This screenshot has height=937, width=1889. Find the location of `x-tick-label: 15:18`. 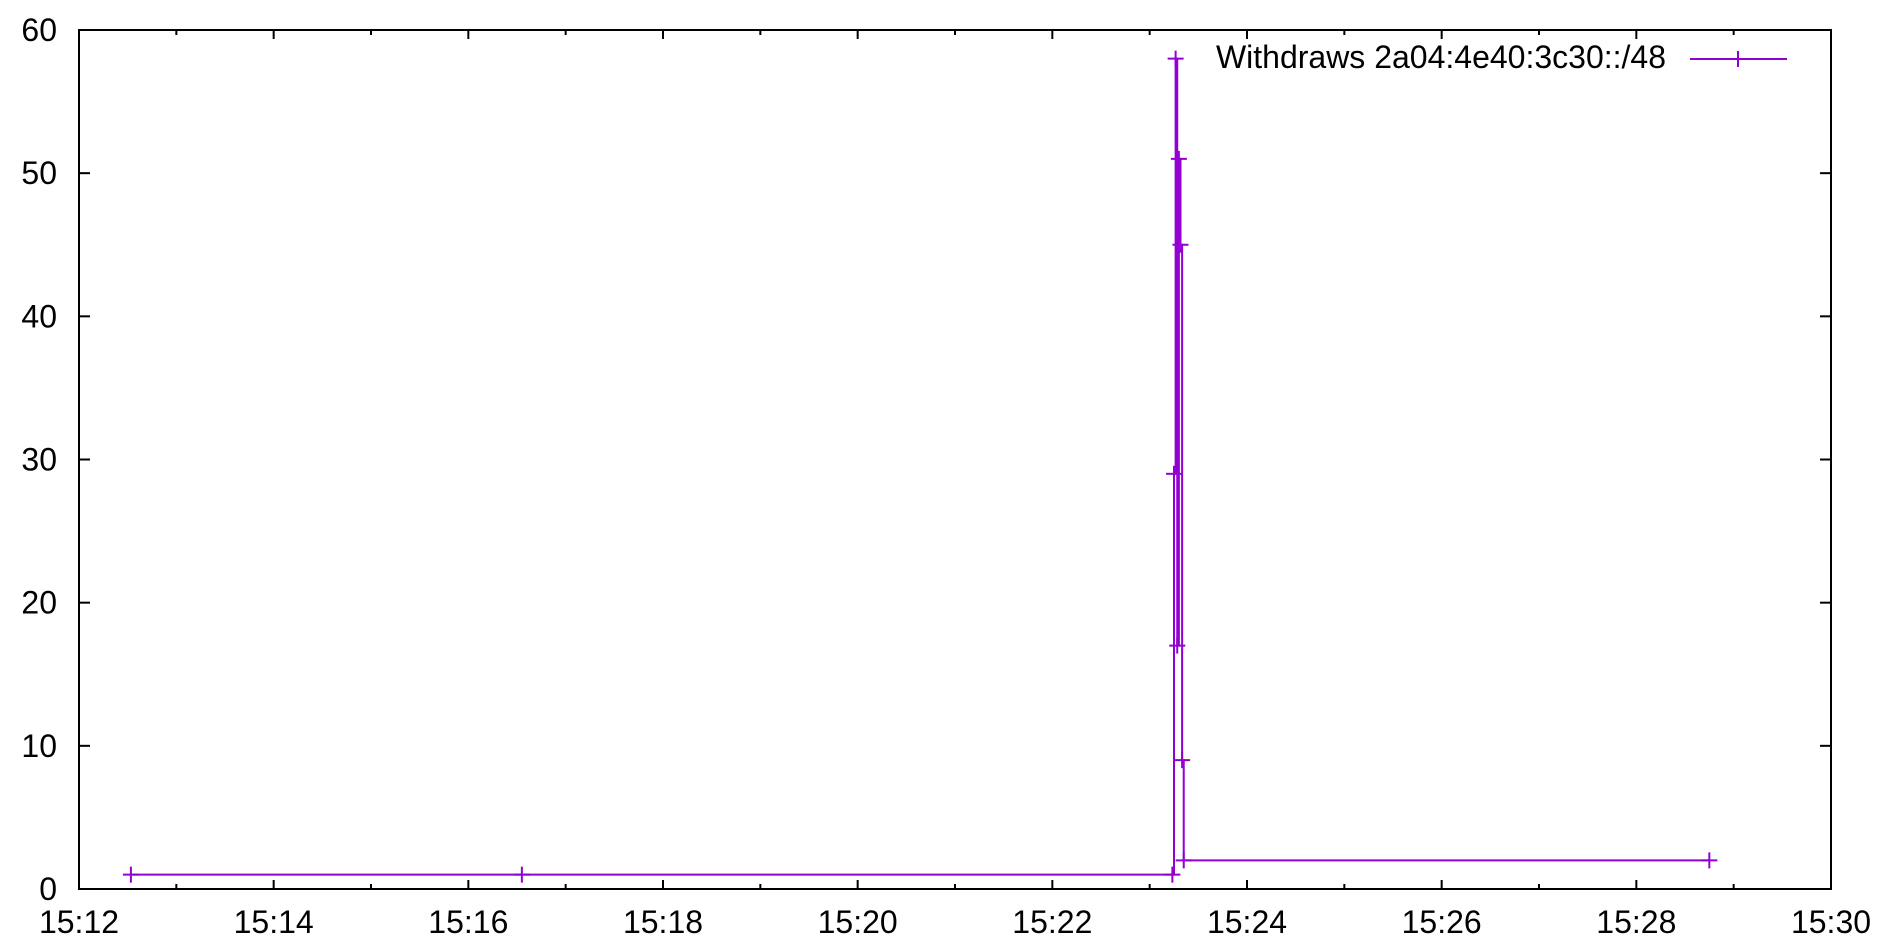

x-tick-label: 15:18 is located at coordinates (663, 920).